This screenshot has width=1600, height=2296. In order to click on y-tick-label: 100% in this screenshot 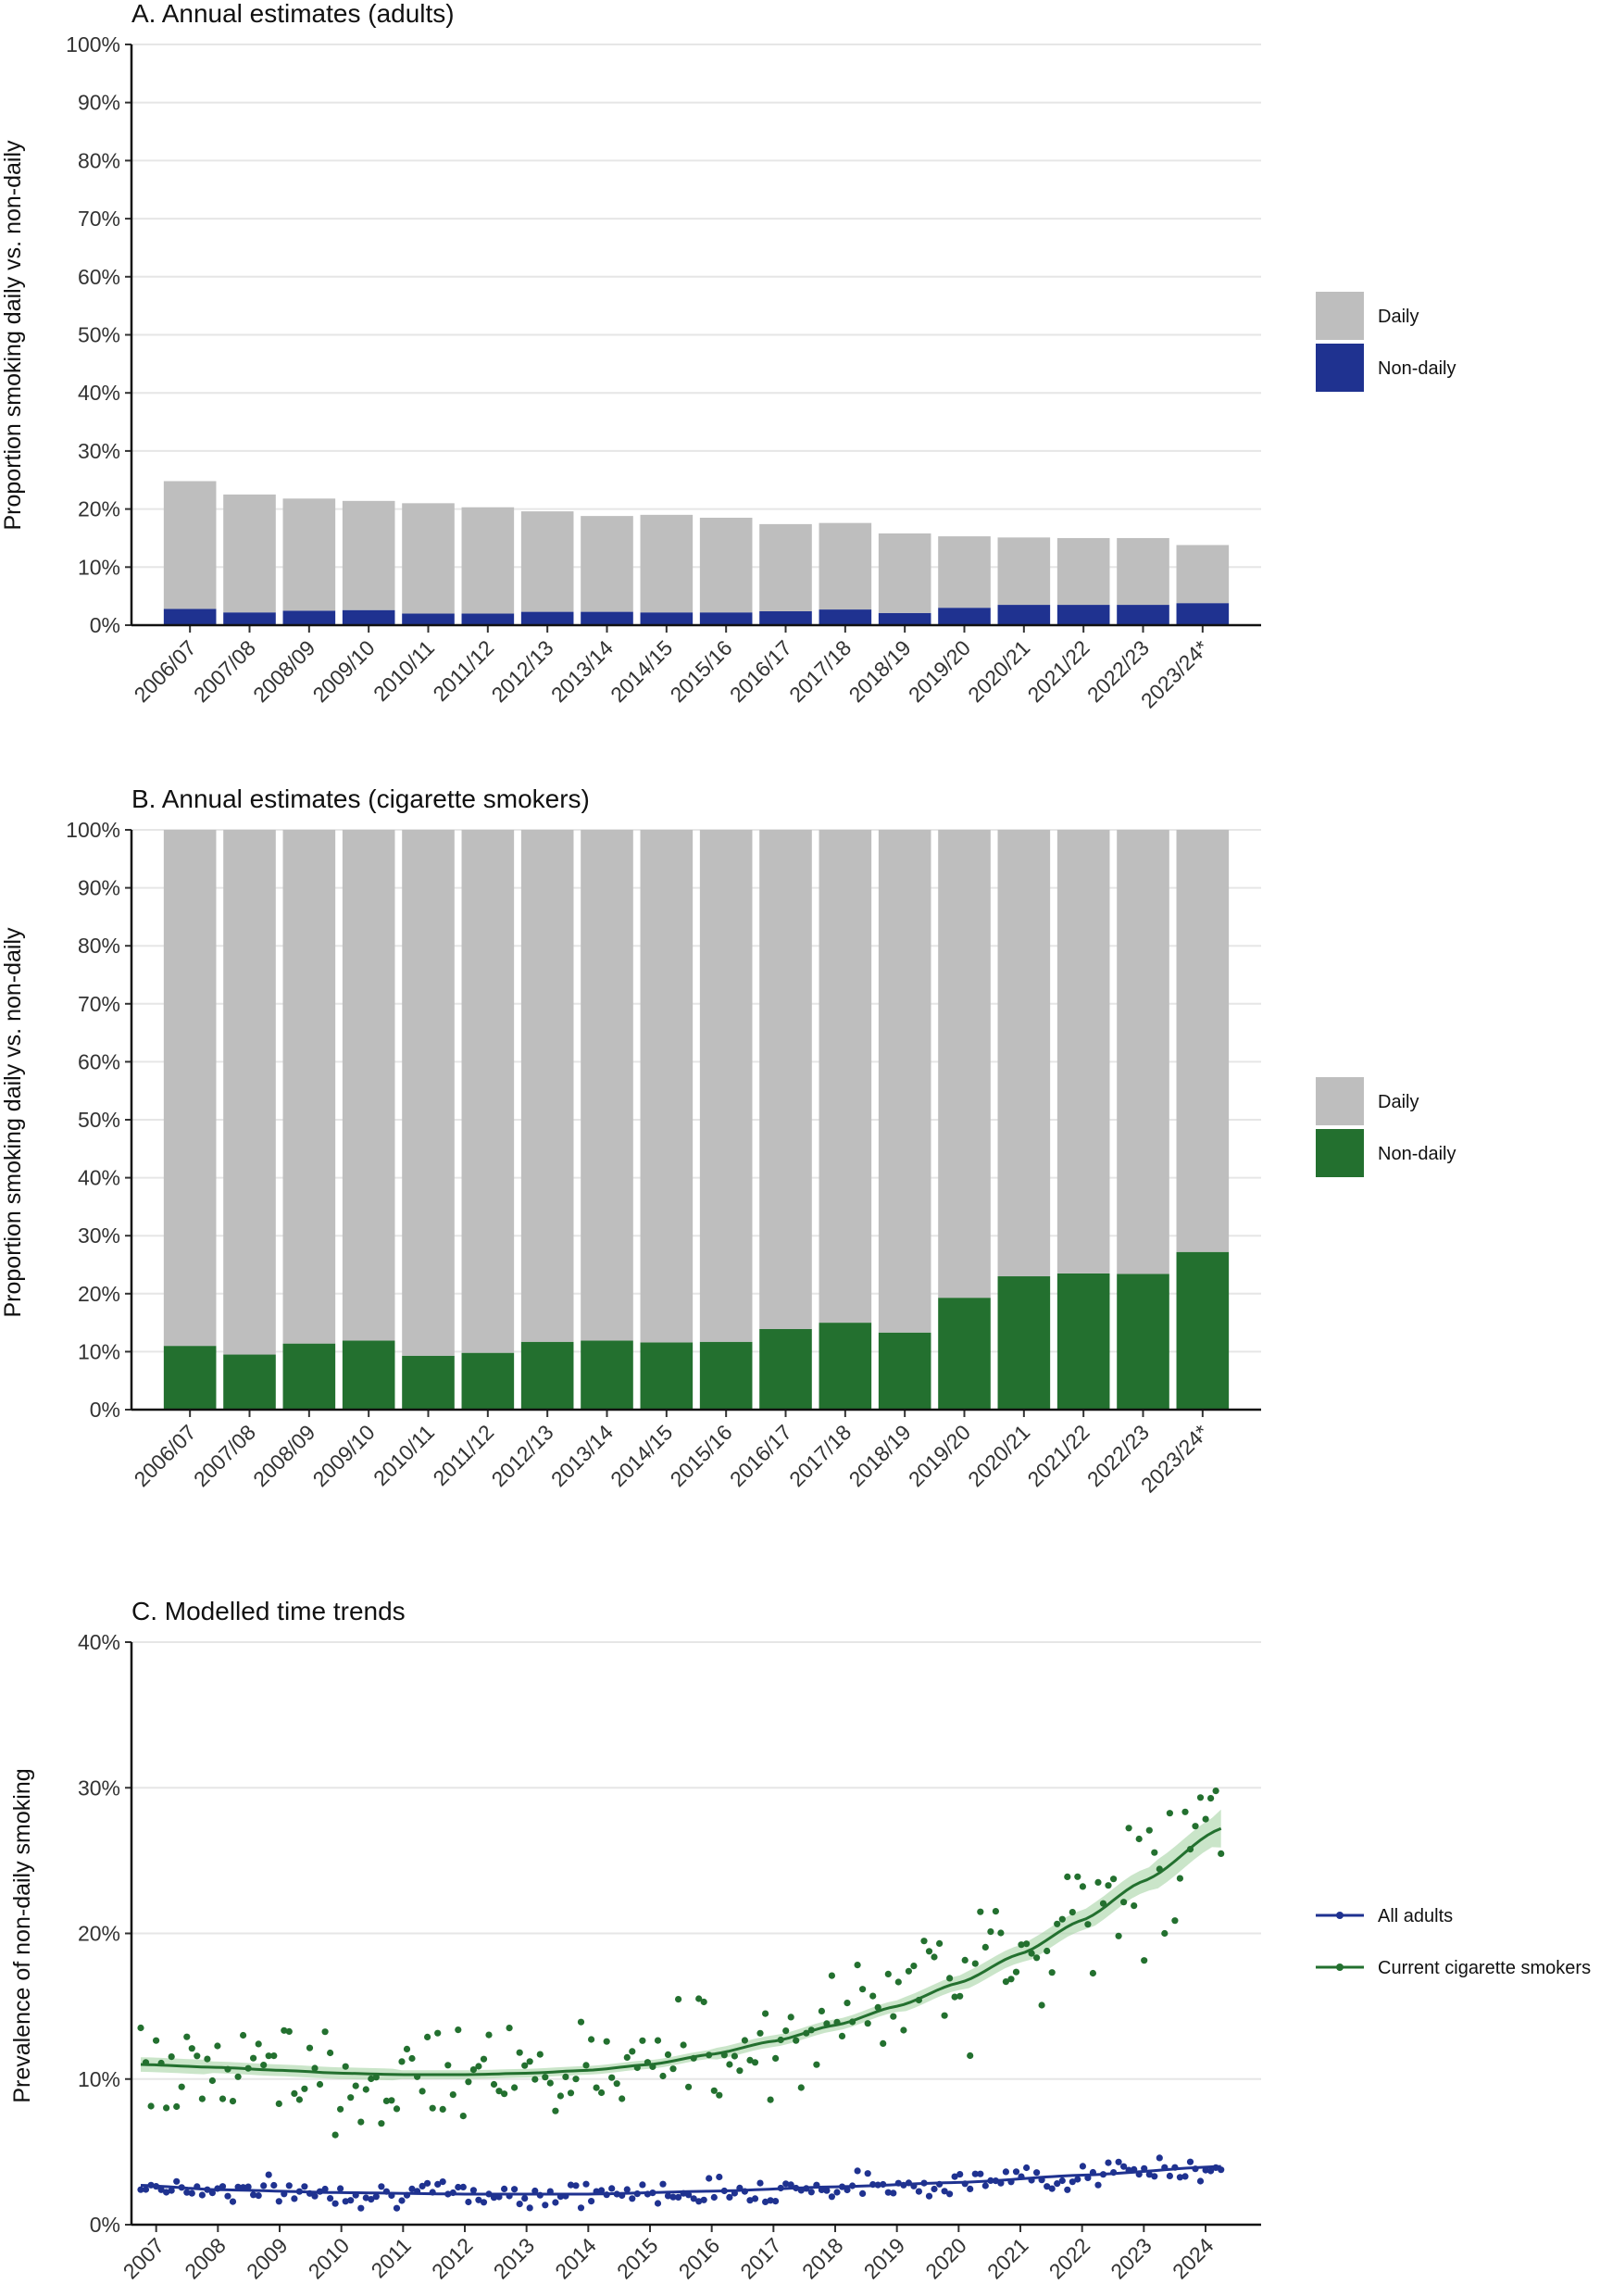, I will do `click(93, 44)`.